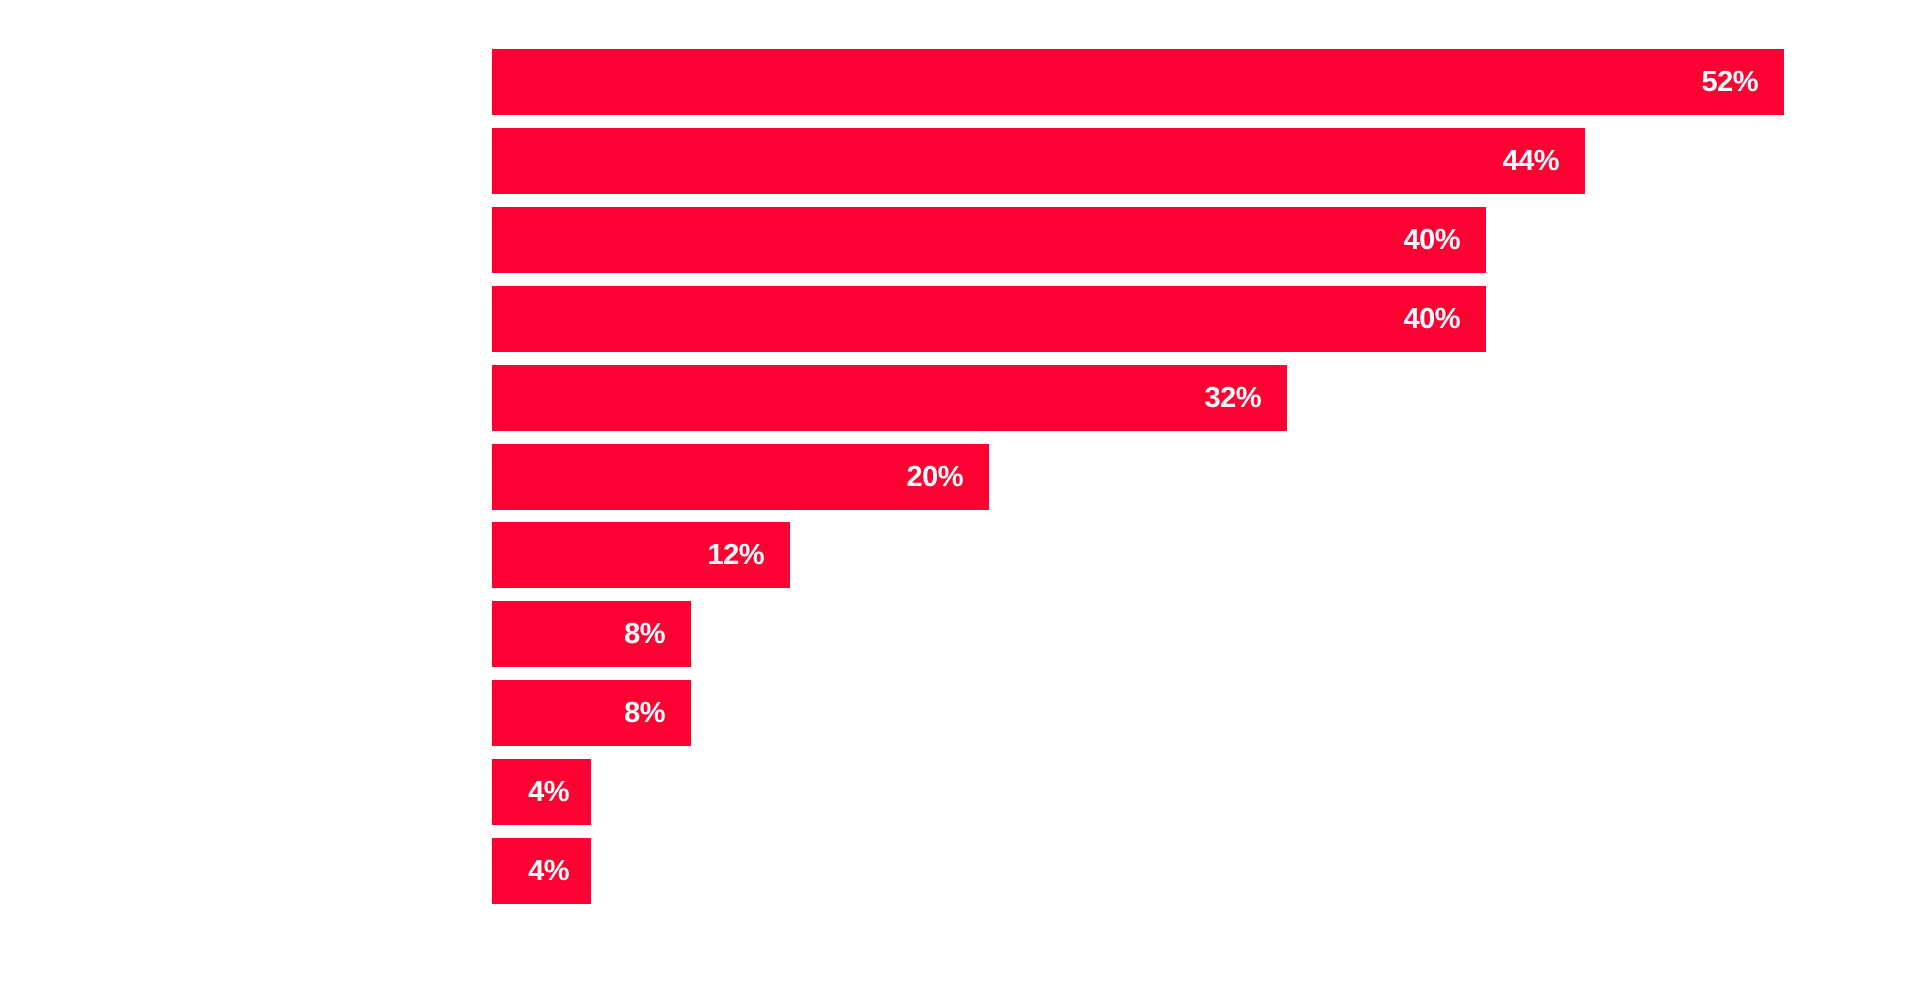 The height and width of the screenshot is (1000, 1920). I want to click on bar-value-label: 32%, so click(1232, 397).